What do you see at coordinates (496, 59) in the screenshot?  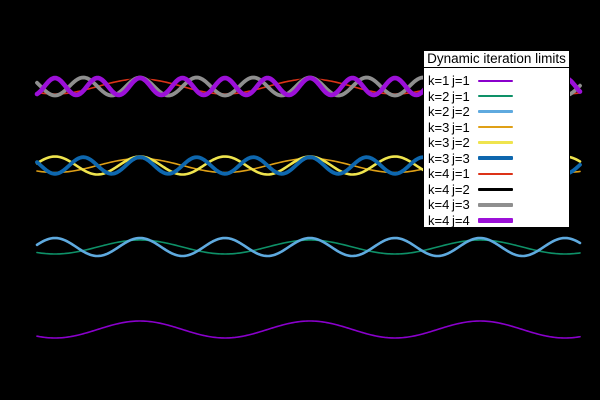 I see `legend-title: Dynamic iteration limits` at bounding box center [496, 59].